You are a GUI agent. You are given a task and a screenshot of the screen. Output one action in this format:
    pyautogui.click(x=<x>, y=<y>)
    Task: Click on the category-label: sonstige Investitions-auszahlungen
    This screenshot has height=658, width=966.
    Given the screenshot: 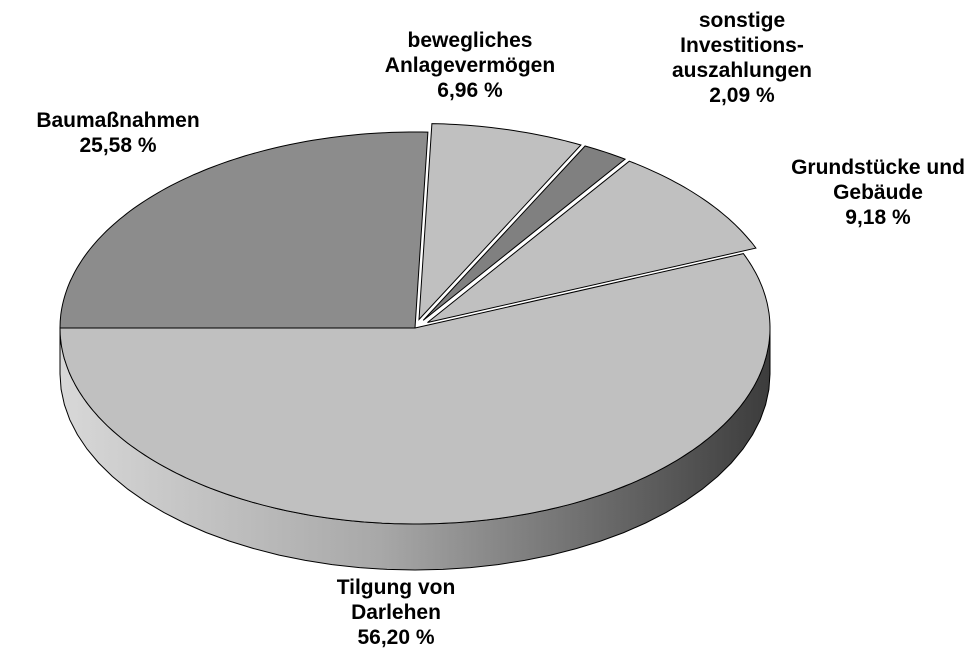 What is the action you would take?
    pyautogui.click(x=742, y=45)
    